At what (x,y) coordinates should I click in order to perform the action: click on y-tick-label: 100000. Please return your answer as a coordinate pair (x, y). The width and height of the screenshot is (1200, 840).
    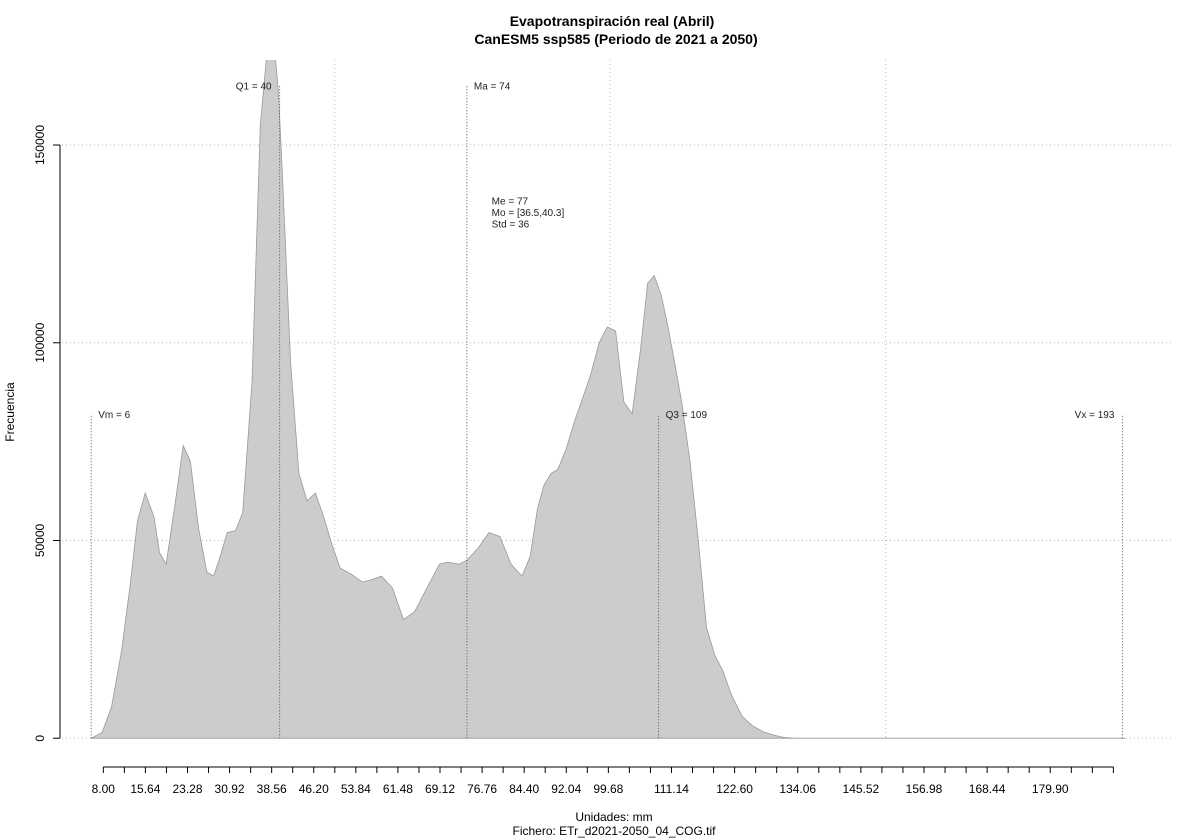
    Looking at the image, I should click on (40, 342).